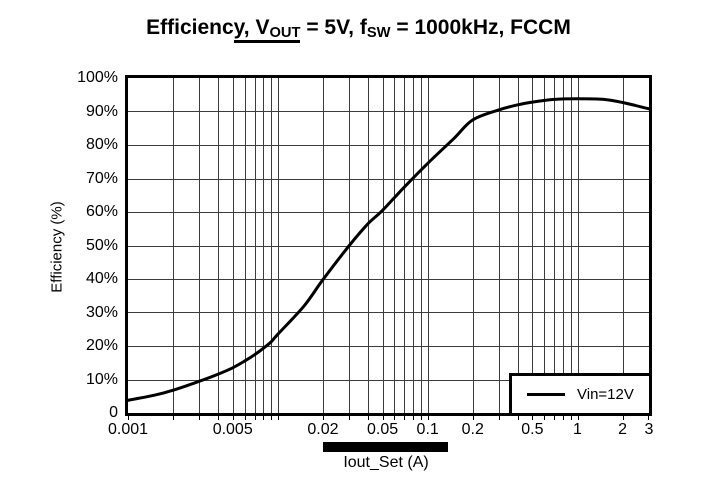  I want to click on x-axis-tick-marks, so click(388, 418).